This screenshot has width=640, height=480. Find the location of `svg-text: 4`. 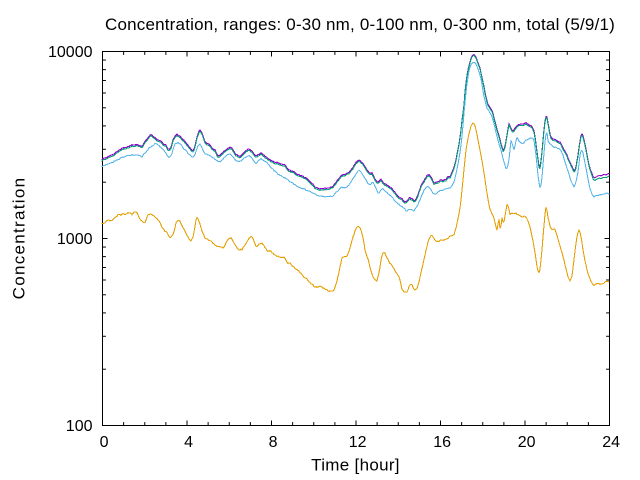

svg-text: 4 is located at coordinates (188, 442).